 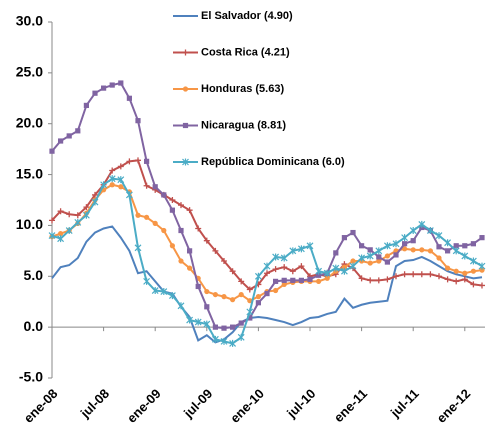 I want to click on x-tick-label: jul-08, so click(x=94, y=403).